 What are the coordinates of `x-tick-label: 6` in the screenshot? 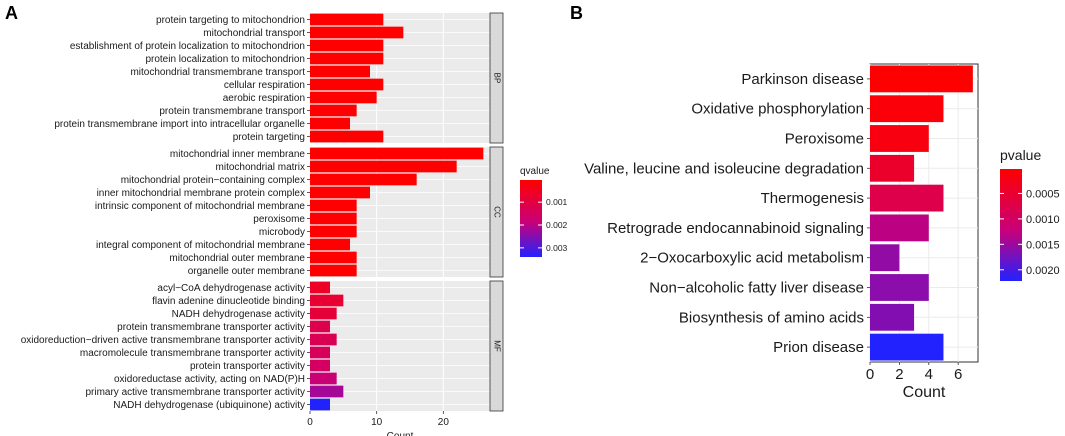 It's located at (958, 374).